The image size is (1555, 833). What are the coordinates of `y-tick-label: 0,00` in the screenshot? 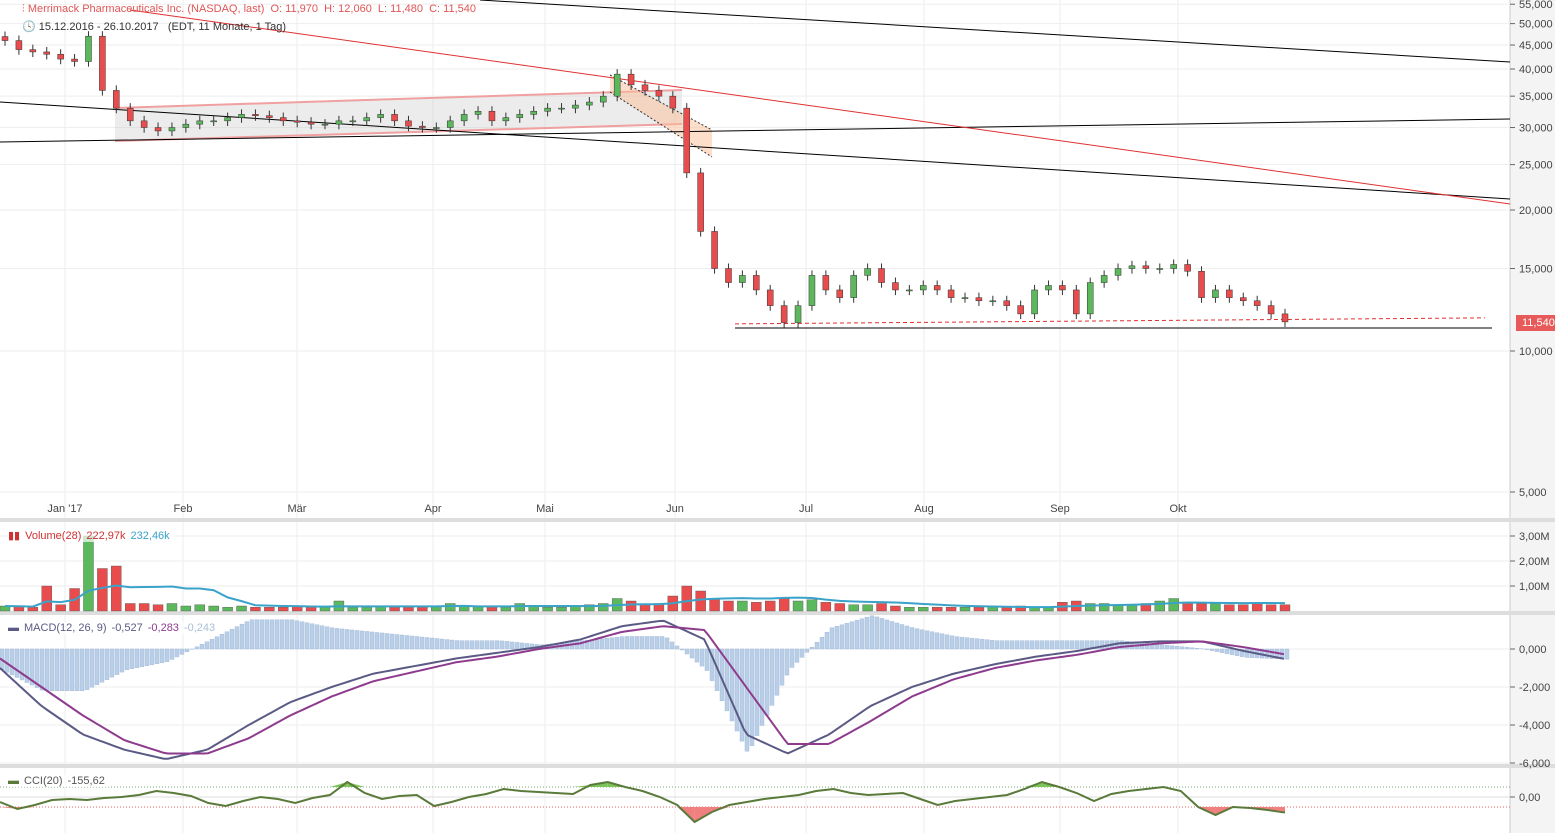 It's located at (1529, 798).